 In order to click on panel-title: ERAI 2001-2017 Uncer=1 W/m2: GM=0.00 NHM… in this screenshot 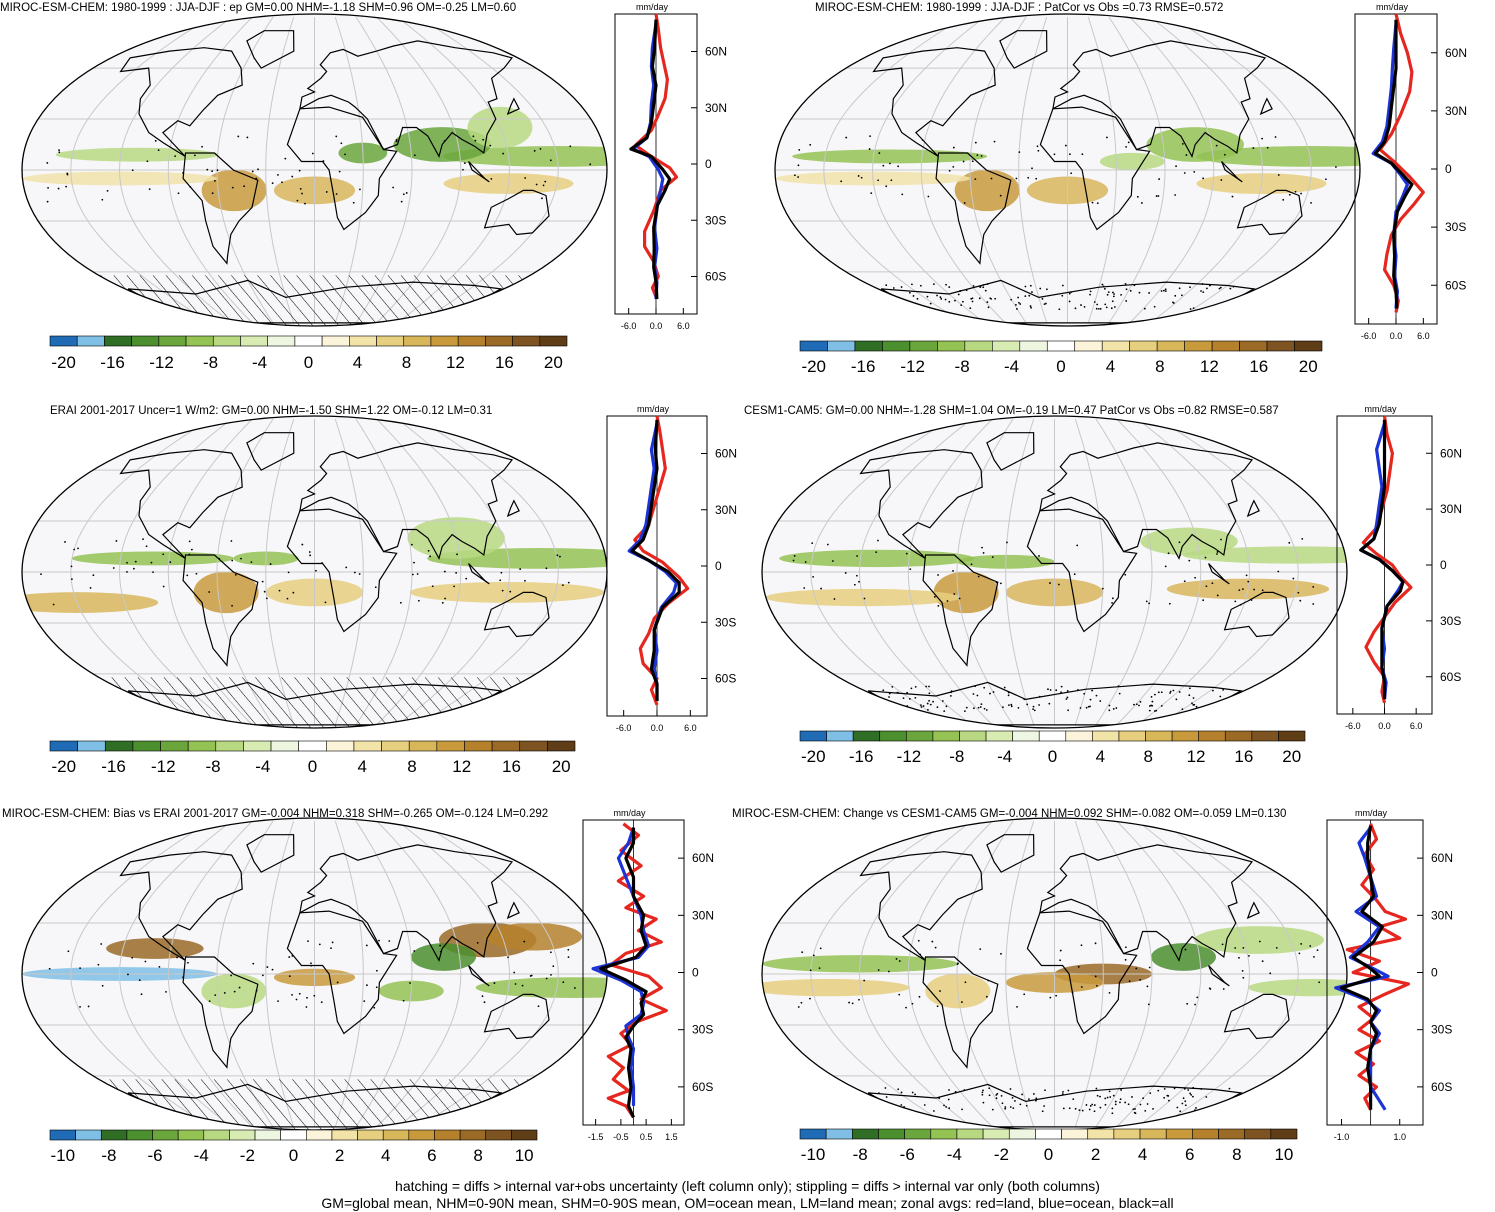, I will do `click(271, 411)`.